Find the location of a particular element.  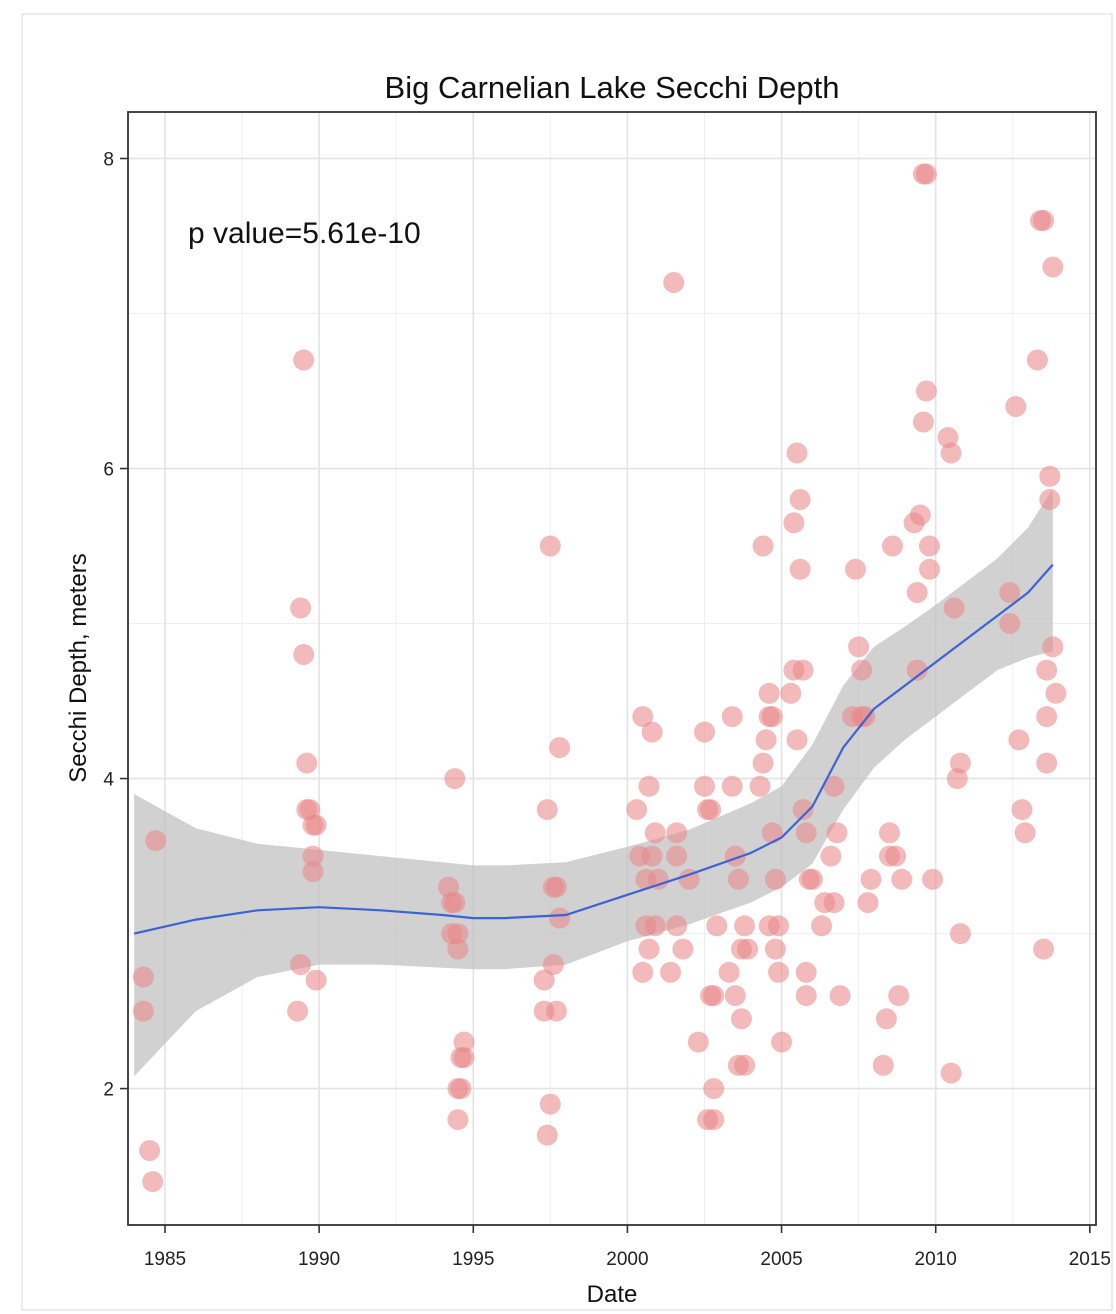

x-tick-label: 2000 is located at coordinates (627, 1259).